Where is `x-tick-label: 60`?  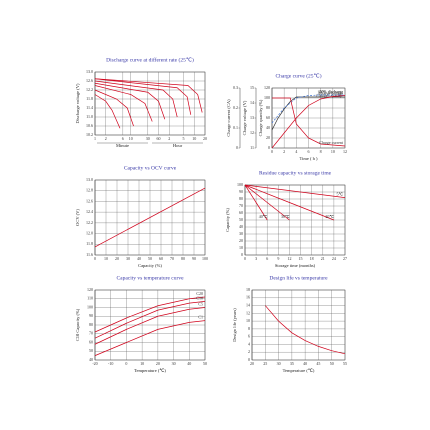
x-tick-label: 60 is located at coordinates (159, 138).